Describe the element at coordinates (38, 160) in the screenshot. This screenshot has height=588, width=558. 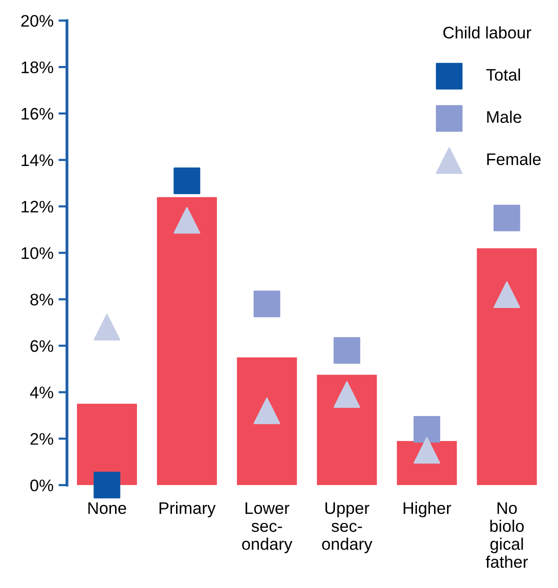
I see `y-tick-label: 14%` at that location.